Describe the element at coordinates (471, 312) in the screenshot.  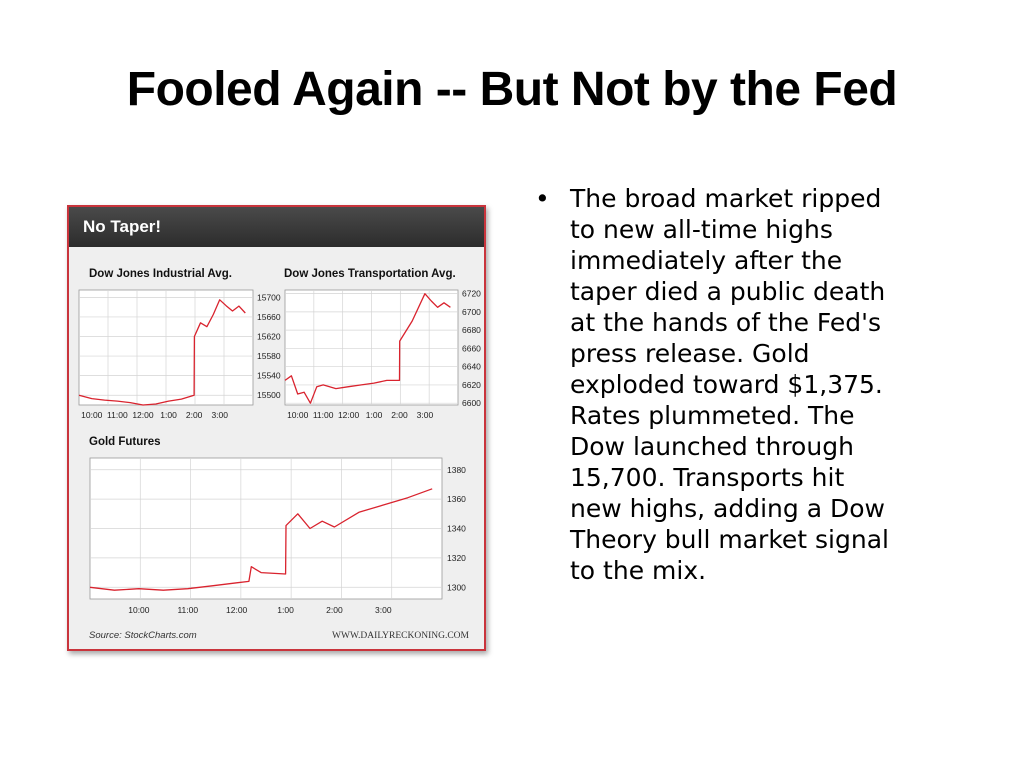
I see `y-tick-label: 6700` at that location.